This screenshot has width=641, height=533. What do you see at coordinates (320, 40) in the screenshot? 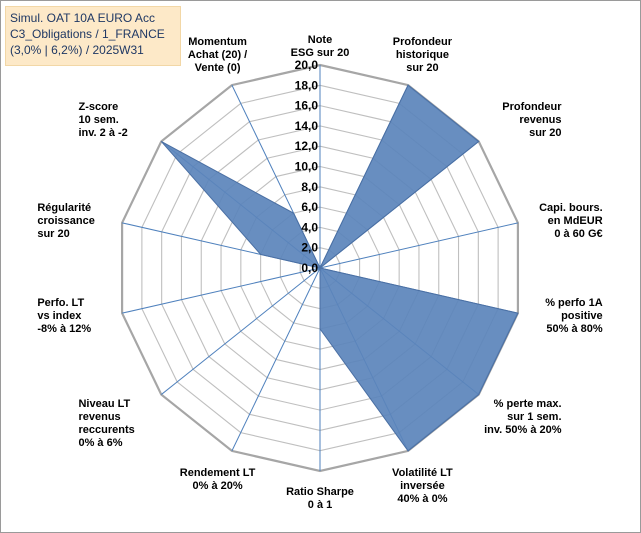
I see `axis-label-line: Note` at bounding box center [320, 40].